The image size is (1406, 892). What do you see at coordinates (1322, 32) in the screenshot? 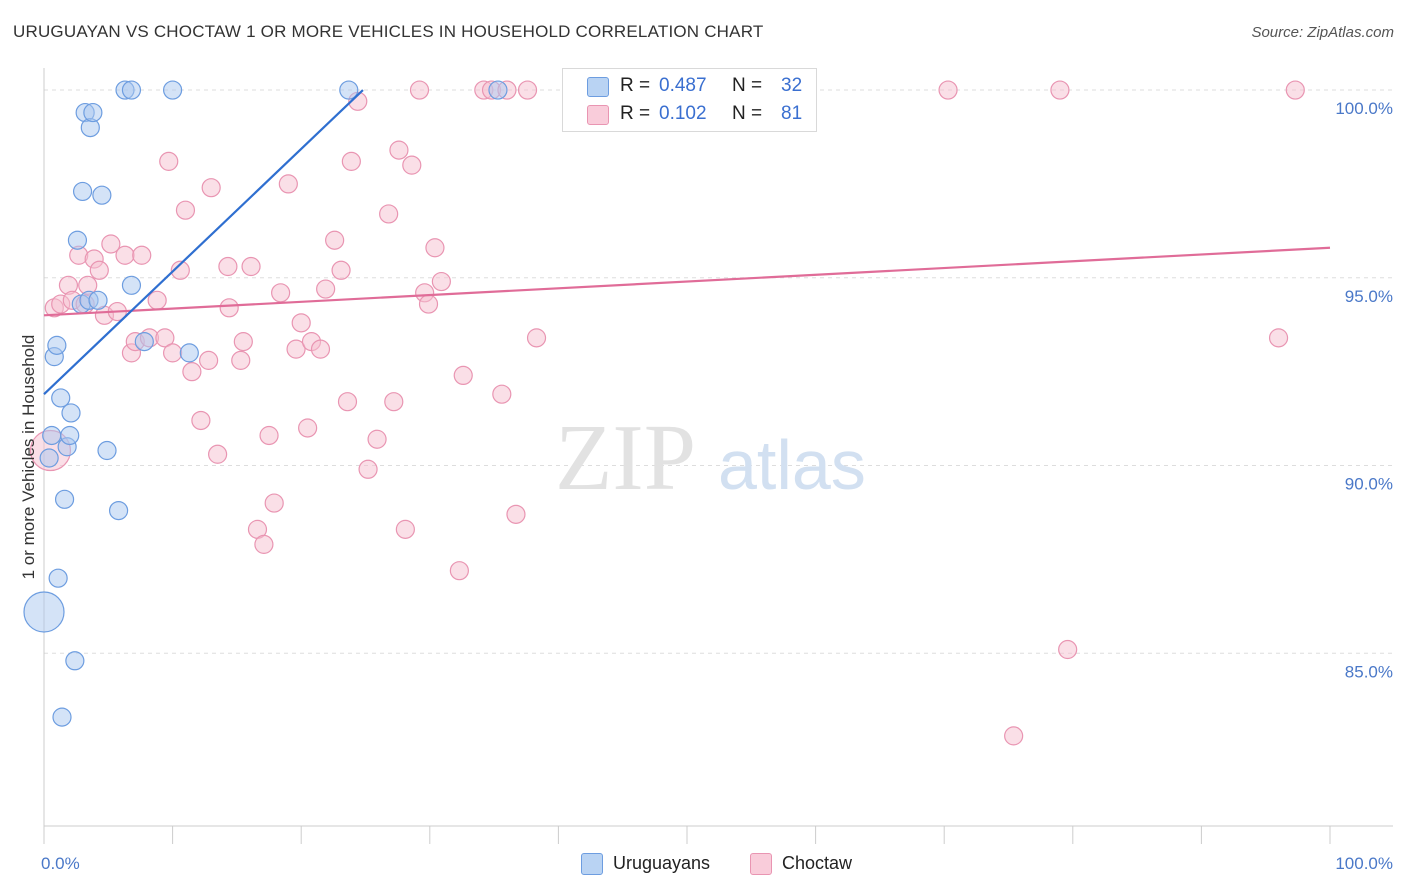
I see `source-label: Source: ZipAtlas.com` at bounding box center [1322, 32].